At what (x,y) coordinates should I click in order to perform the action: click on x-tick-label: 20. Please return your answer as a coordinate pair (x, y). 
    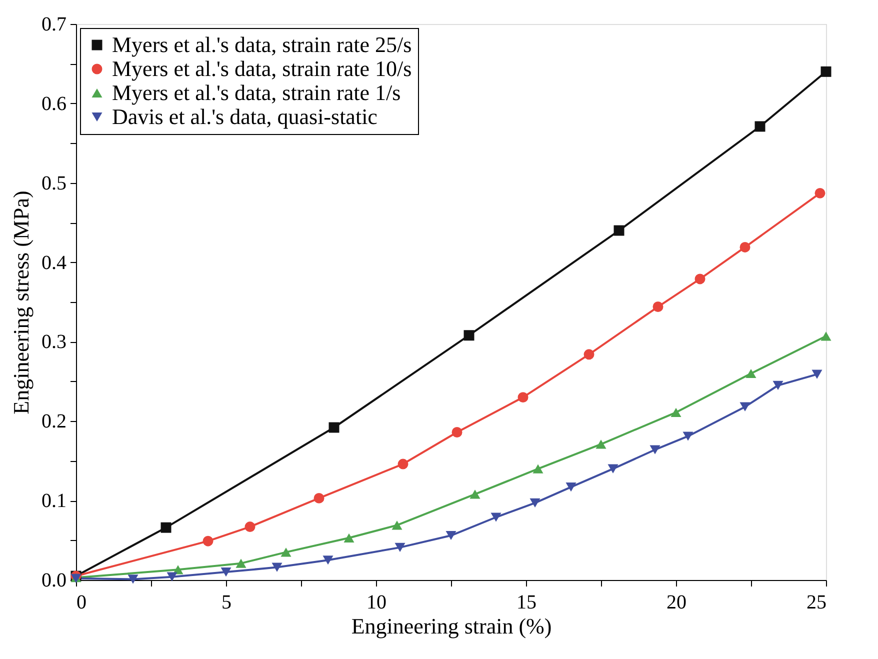
    Looking at the image, I should click on (676, 603).